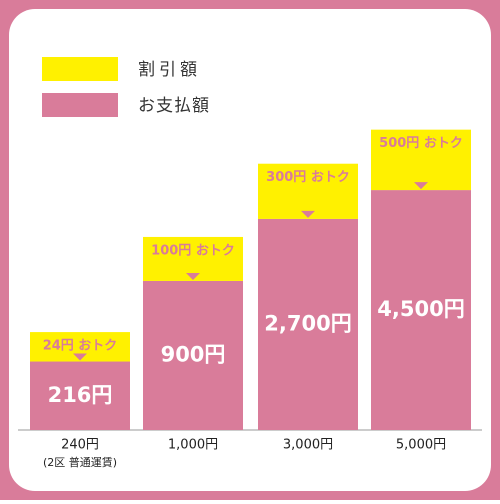 The width and height of the screenshot is (500, 504). I want to click on pay-label: 900円, so click(193, 354).